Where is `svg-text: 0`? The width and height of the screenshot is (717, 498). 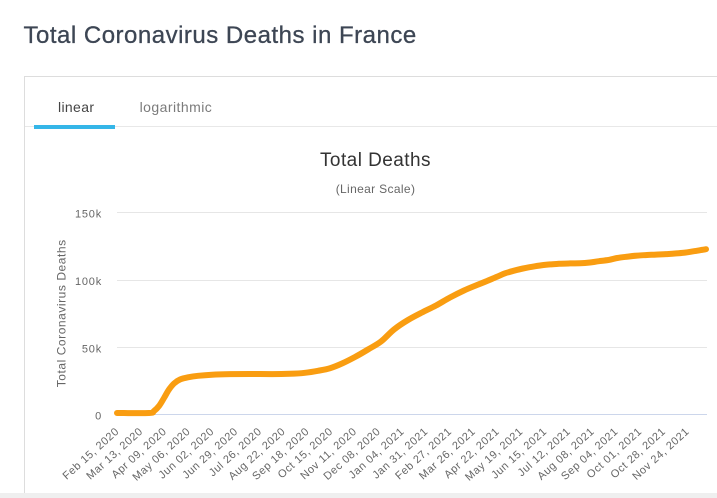 svg-text: 0 is located at coordinates (98, 416).